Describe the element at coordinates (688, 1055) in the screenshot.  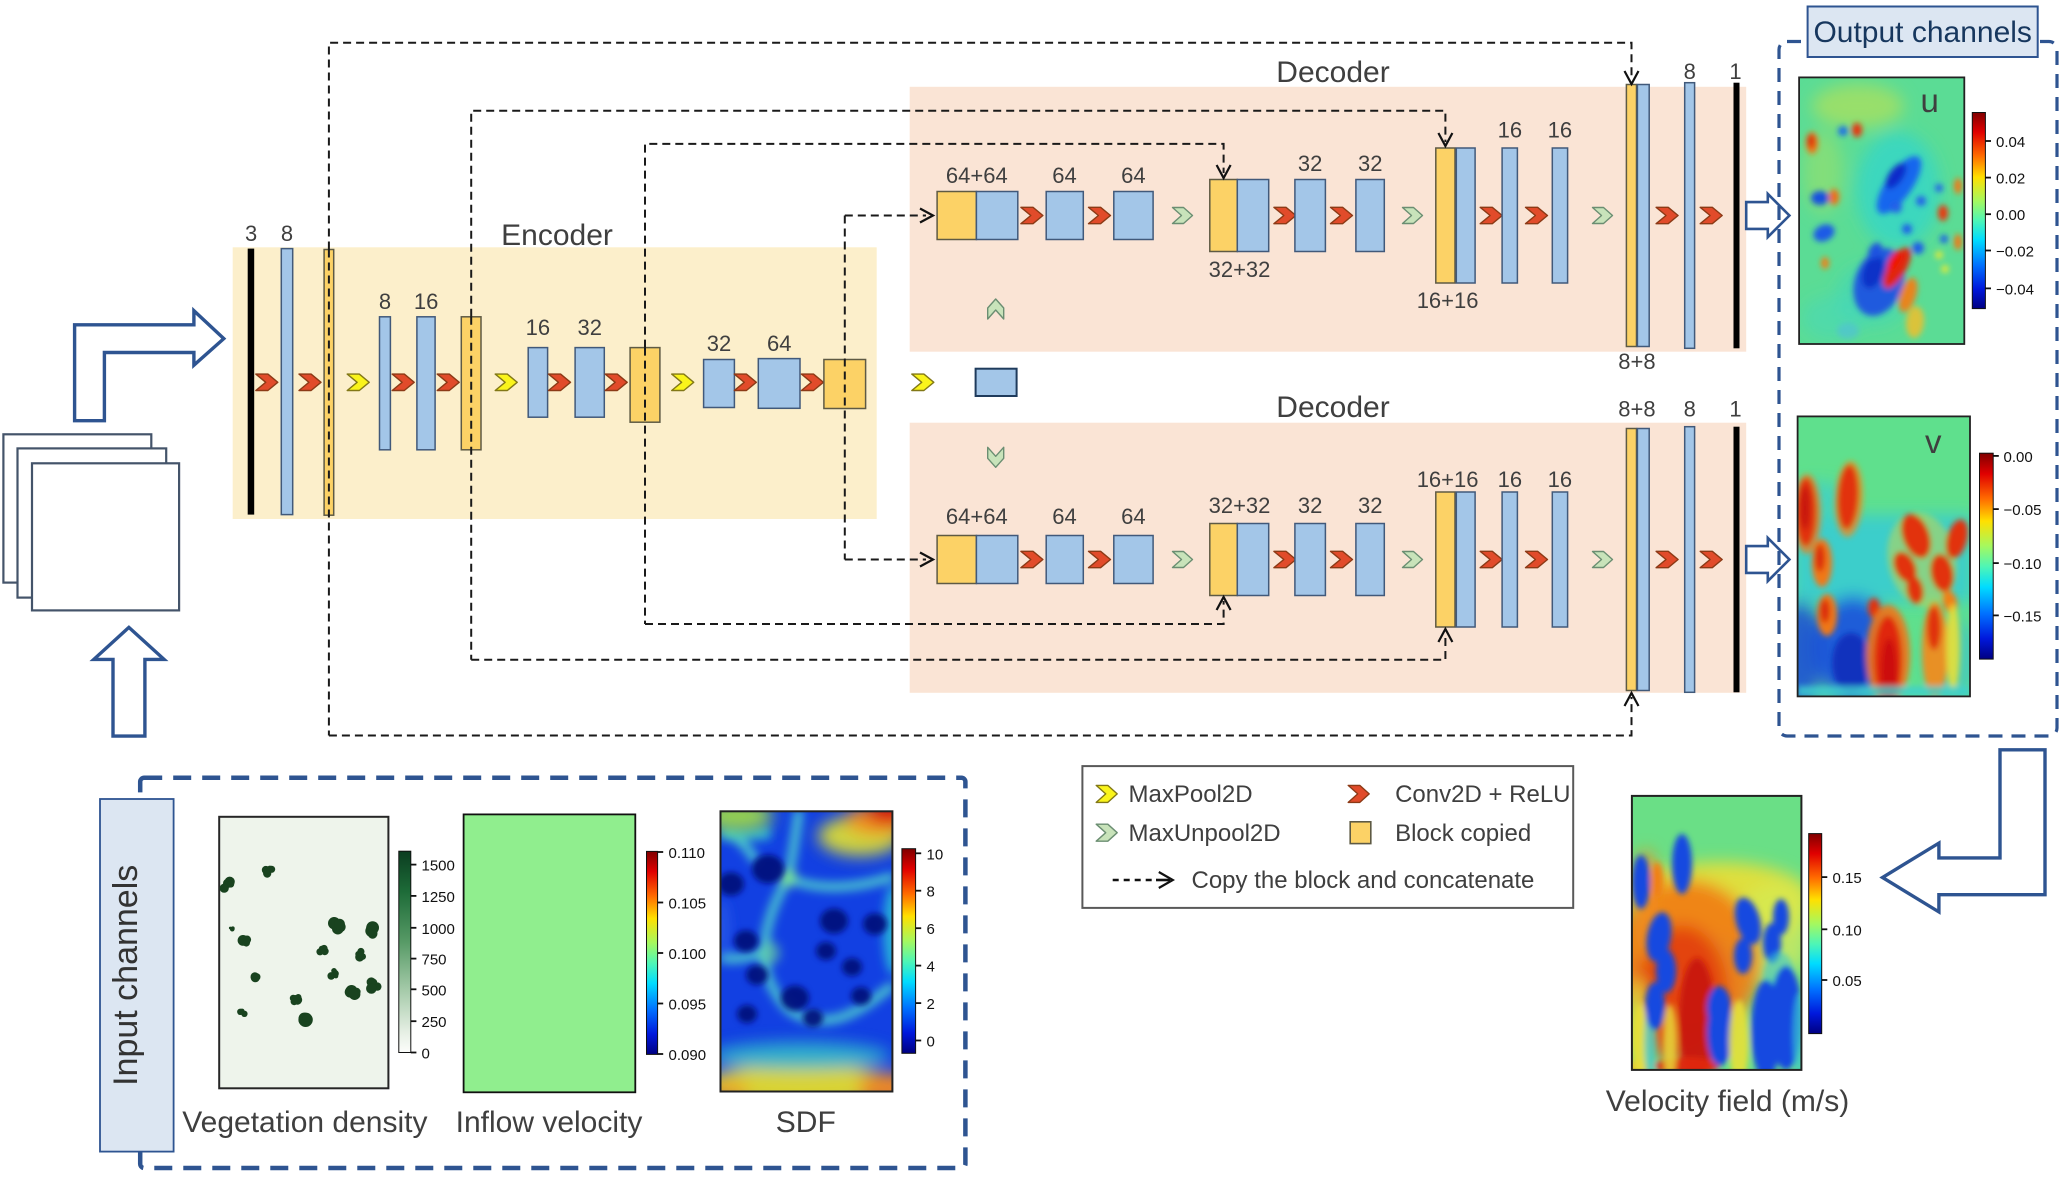
I see `svg-text: 0.090` at that location.